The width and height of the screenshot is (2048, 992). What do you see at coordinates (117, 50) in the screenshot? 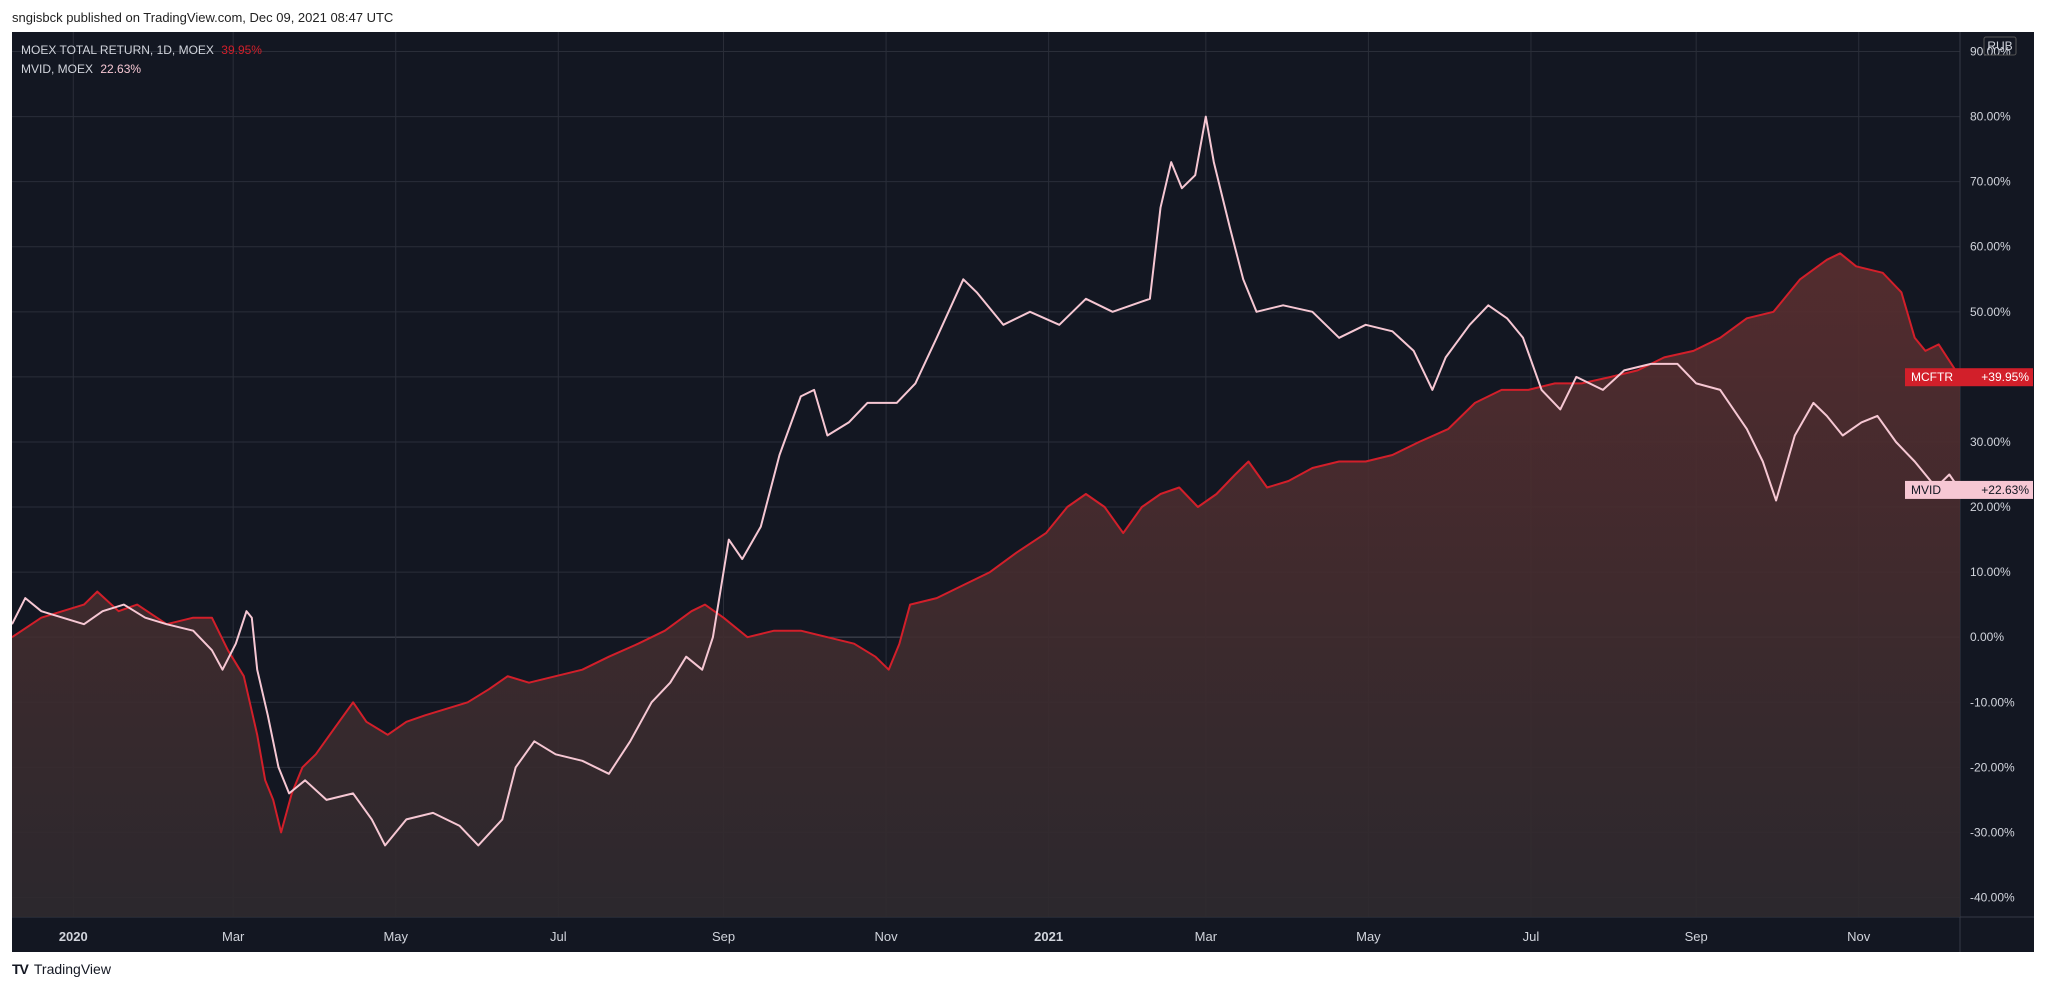
I see `legend-series1-name: MOEX TOTAL RETURN, 1D, MOEX` at bounding box center [117, 50].